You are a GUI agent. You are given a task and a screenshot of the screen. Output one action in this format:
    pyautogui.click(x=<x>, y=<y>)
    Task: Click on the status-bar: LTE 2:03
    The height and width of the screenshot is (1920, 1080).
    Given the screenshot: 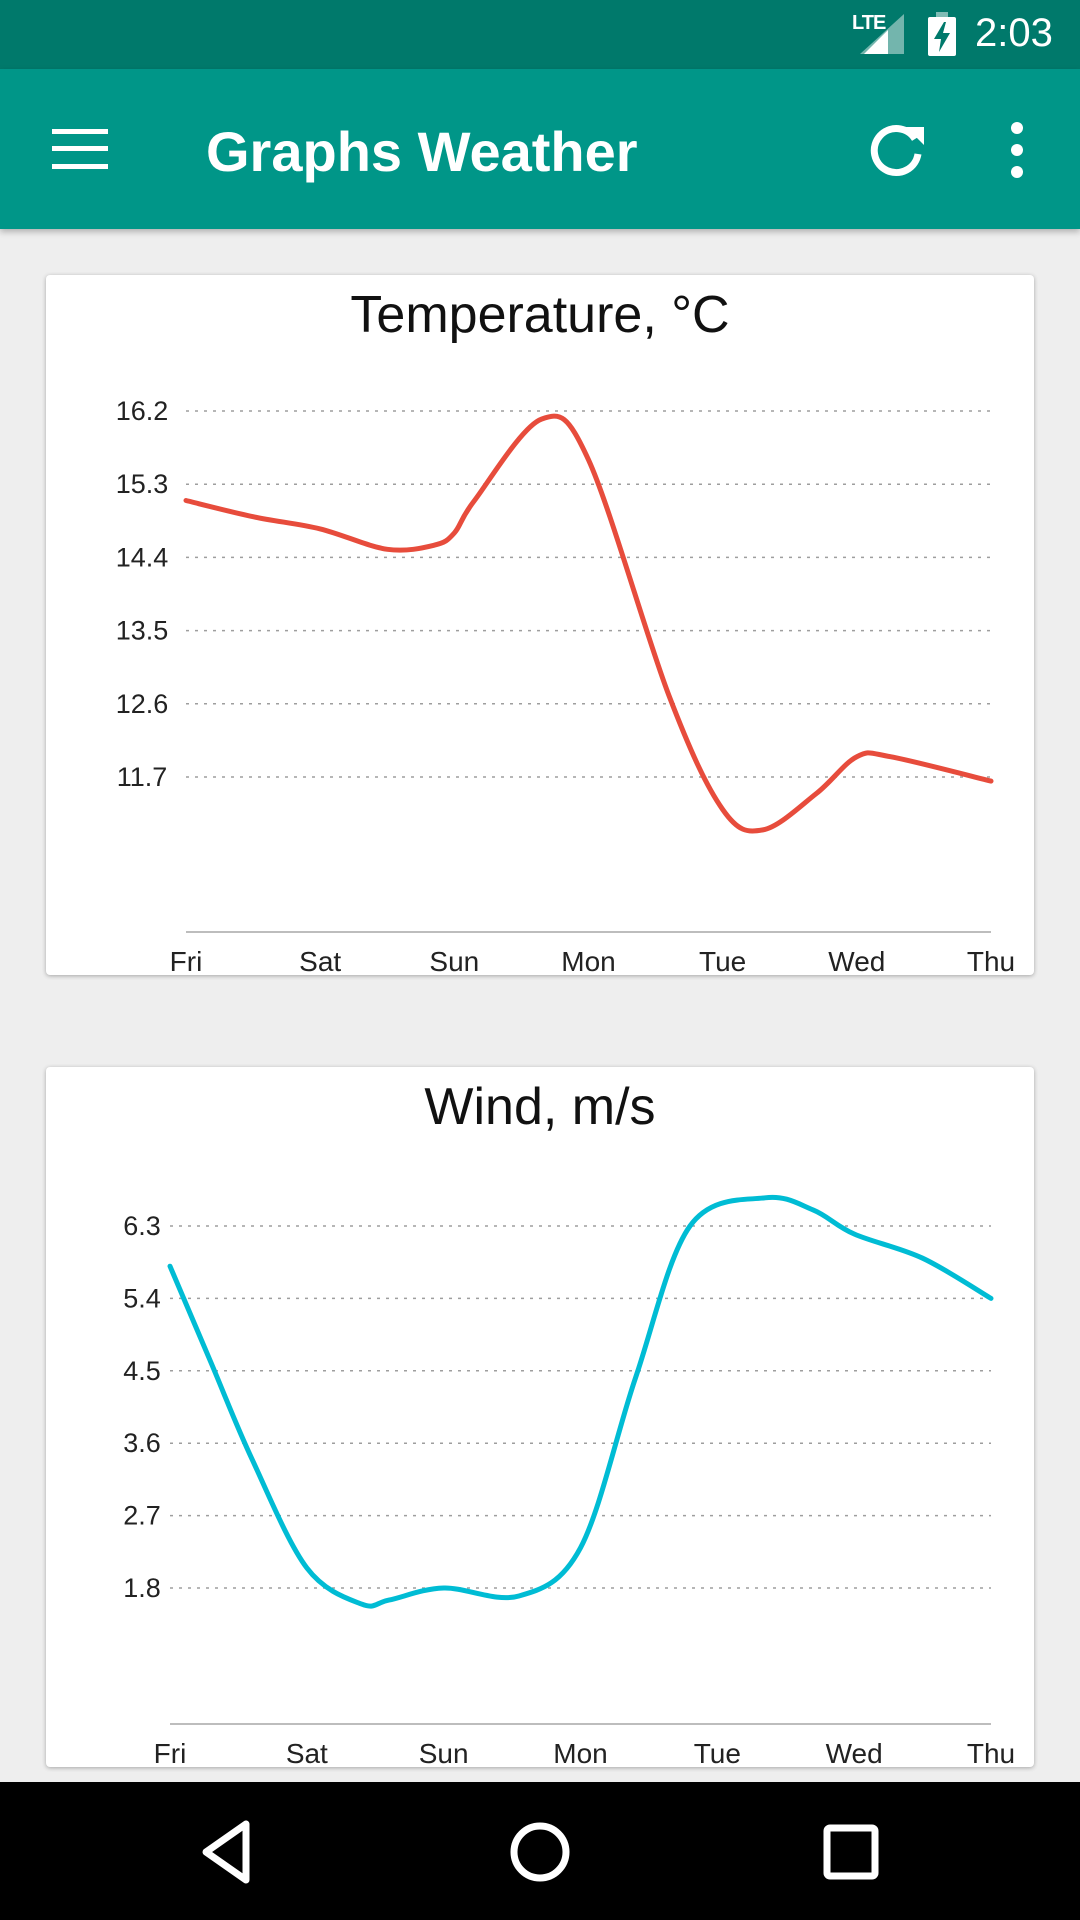 What is the action you would take?
    pyautogui.click(x=540, y=34)
    